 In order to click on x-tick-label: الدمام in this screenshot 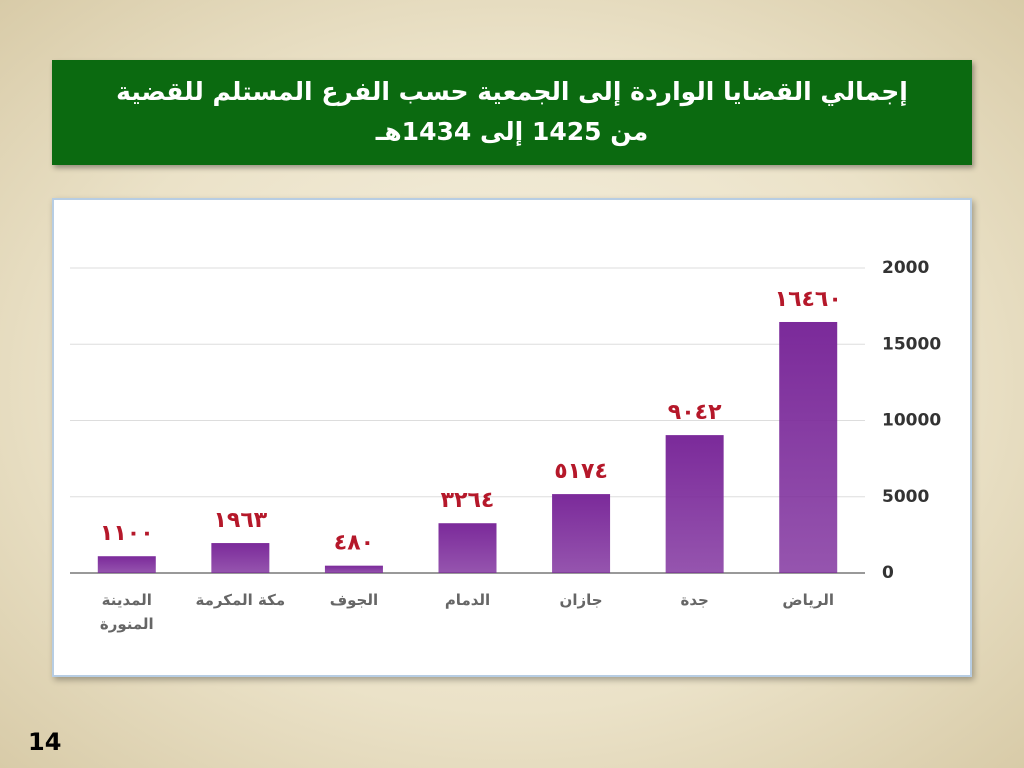, I will do `click(467, 600)`.